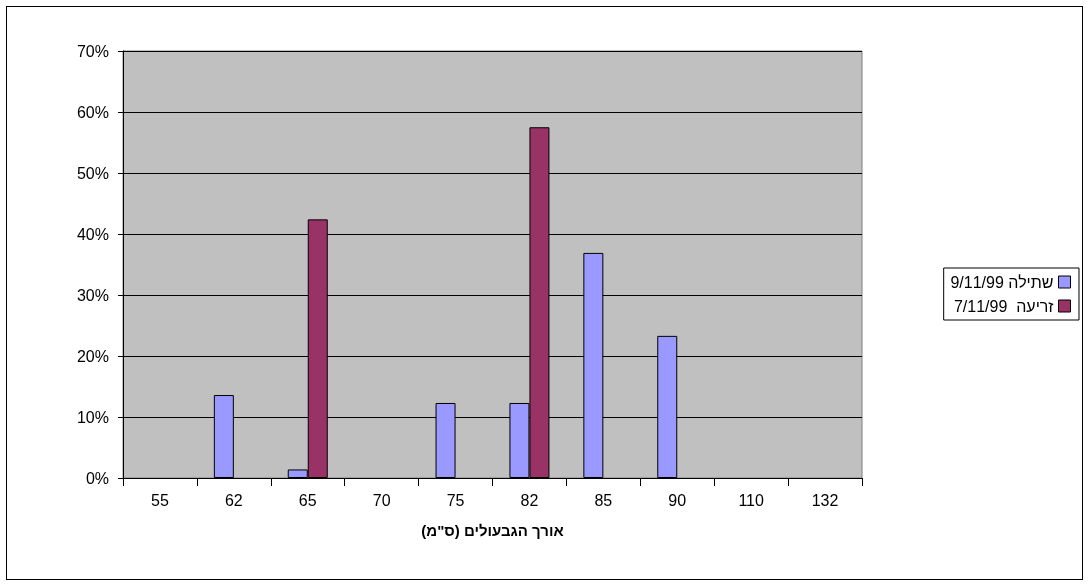  I want to click on y-tick-label: 20%, so click(92, 356).